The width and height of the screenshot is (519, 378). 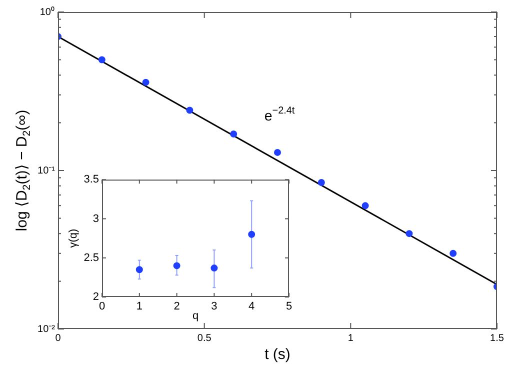 I want to click on x-tick-label: 3, so click(x=214, y=306).